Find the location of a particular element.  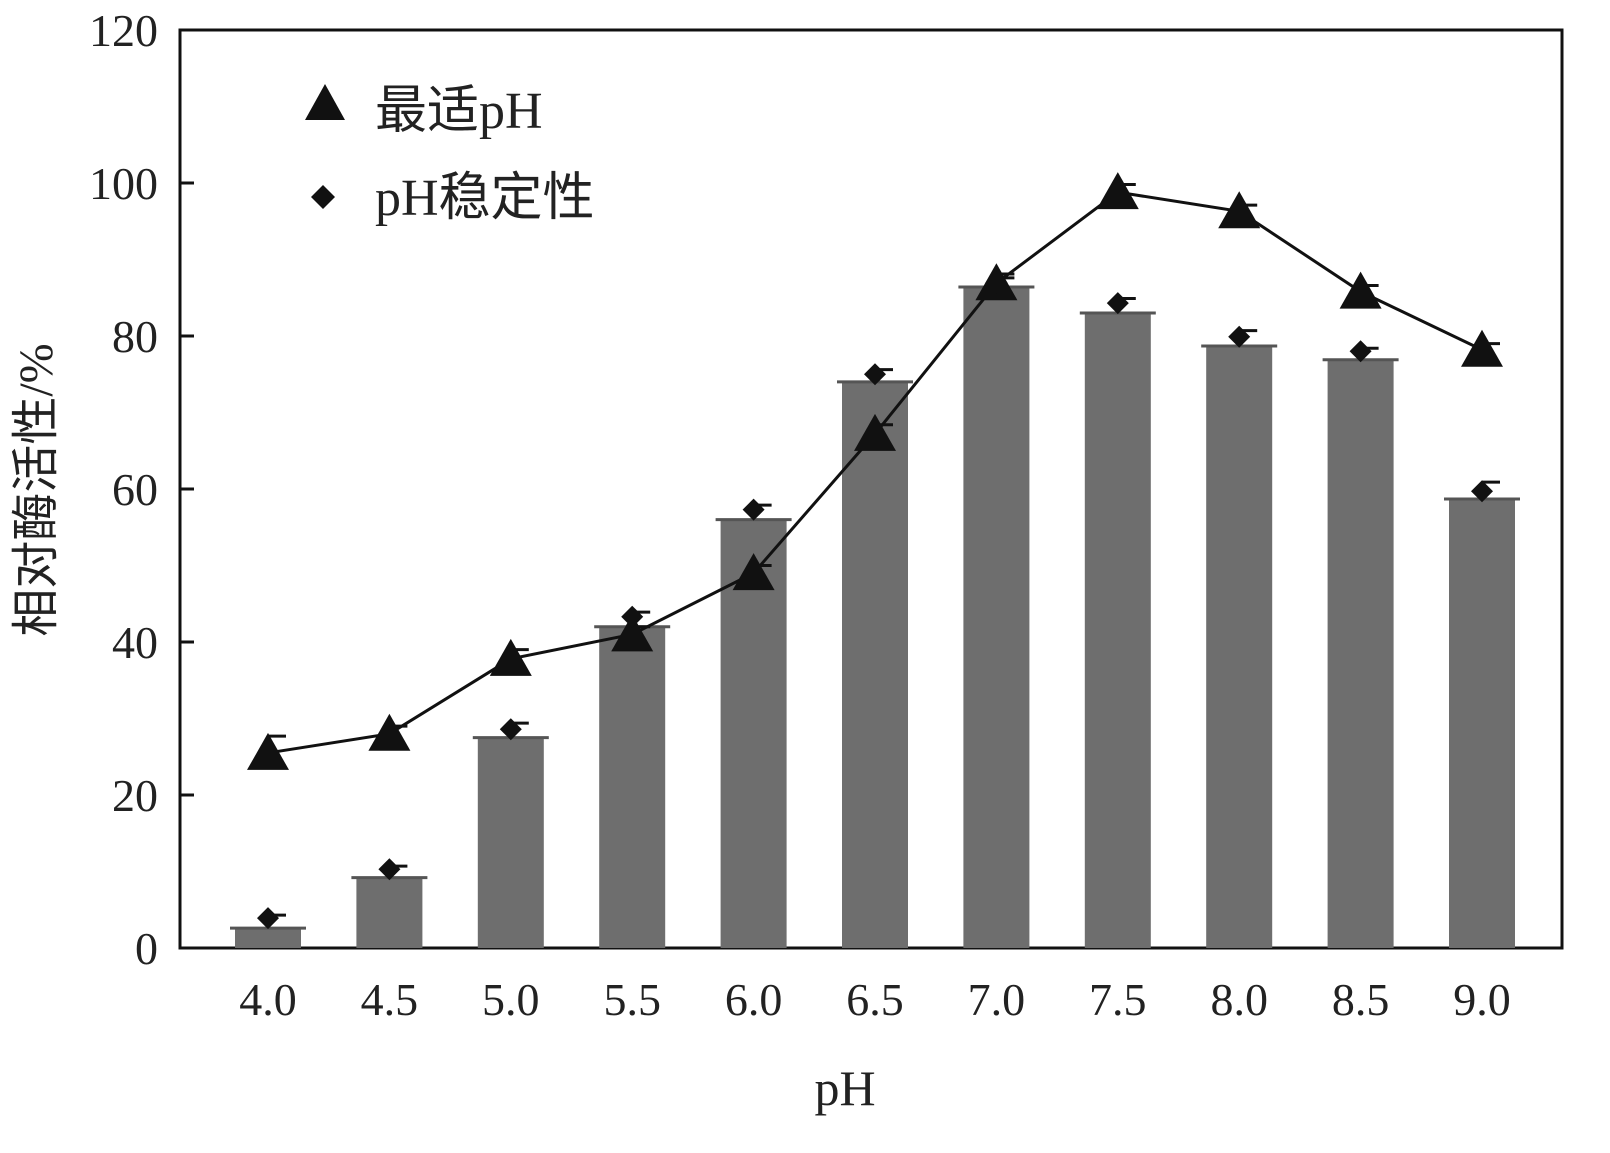

legend-label-optimal-ph: 最适pH is located at coordinates (459, 111).